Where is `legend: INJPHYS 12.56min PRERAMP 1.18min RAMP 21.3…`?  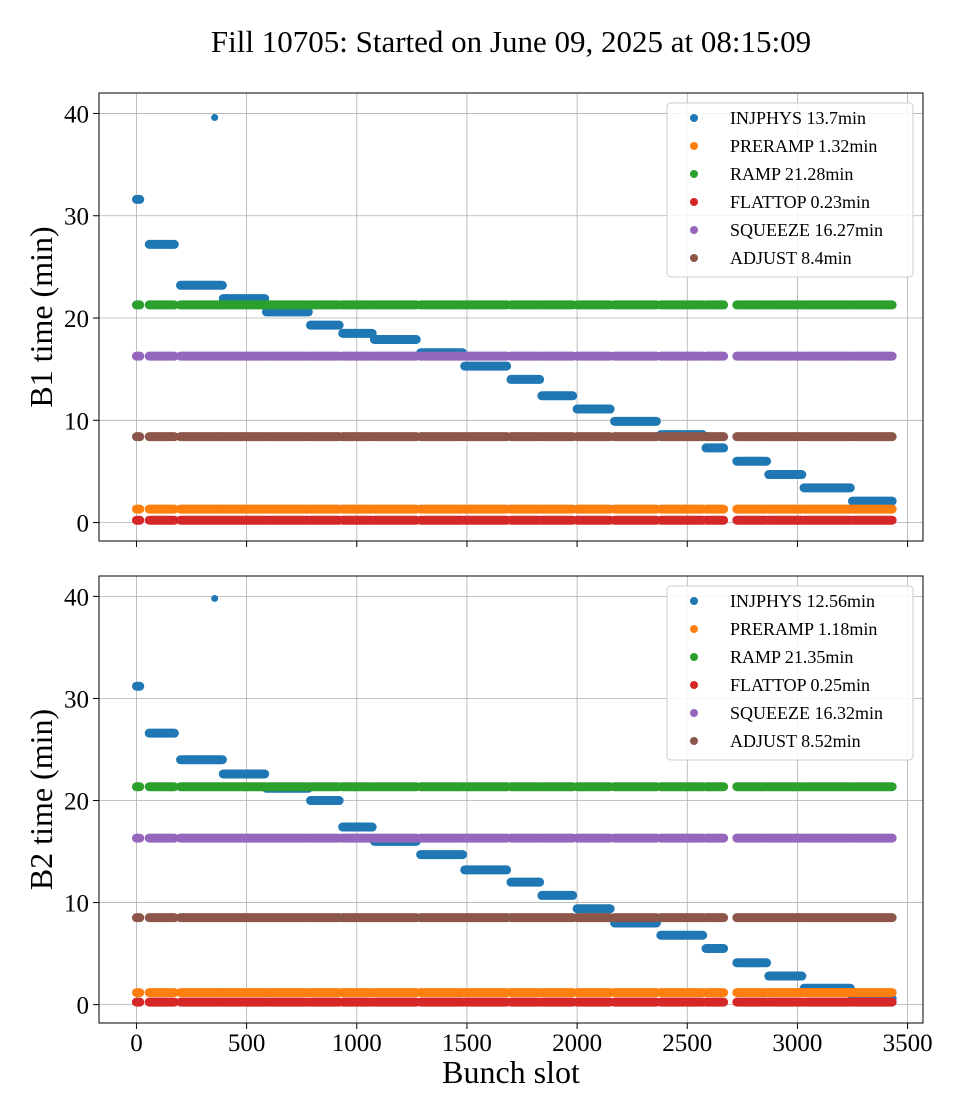
legend: INJPHYS 12.56min PRERAMP 1.18min RAMP 21.3… is located at coordinates (790, 673).